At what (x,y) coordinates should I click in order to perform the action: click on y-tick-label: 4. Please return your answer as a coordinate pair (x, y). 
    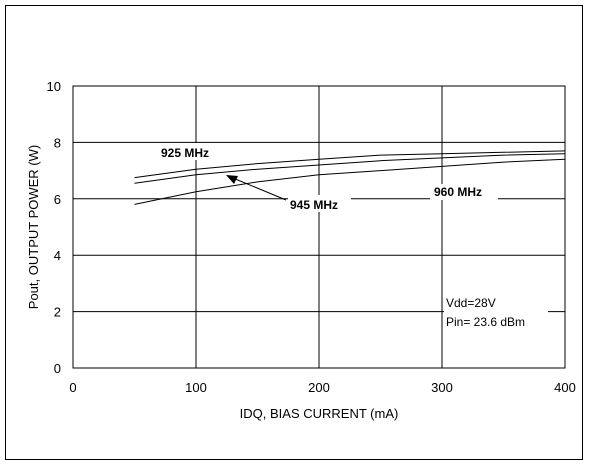
    Looking at the image, I should click on (57, 255).